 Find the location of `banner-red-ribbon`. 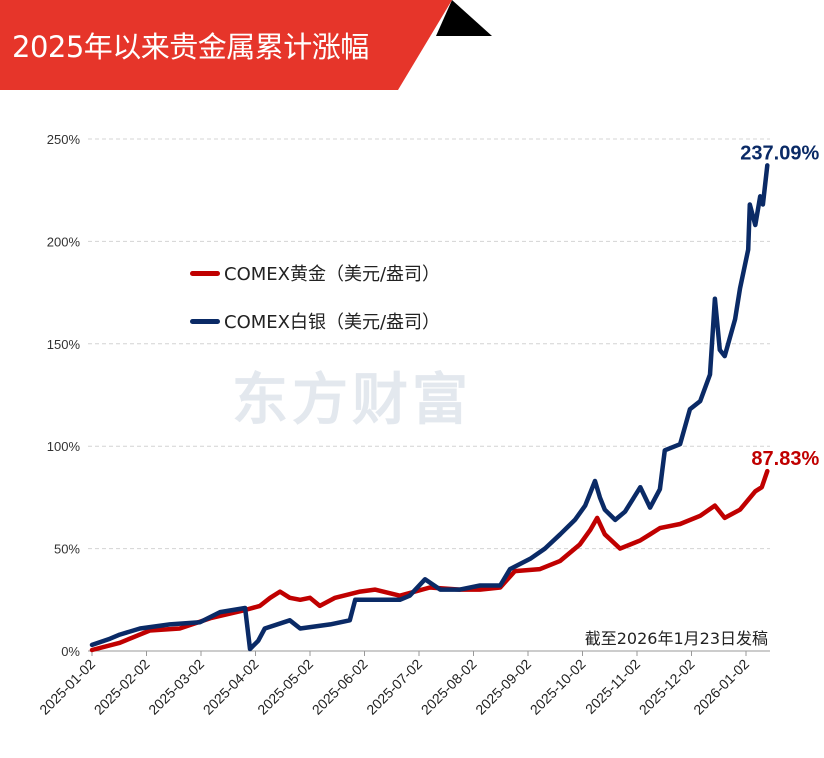

banner-red-ribbon is located at coordinates (226, 45).